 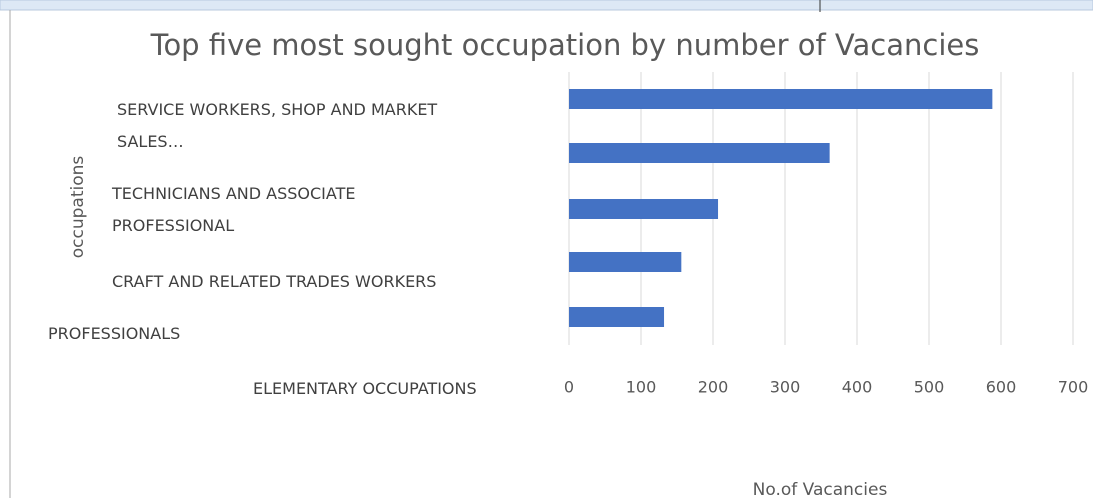 What do you see at coordinates (78, 207) in the screenshot?
I see `y-axis-title: occupations` at bounding box center [78, 207].